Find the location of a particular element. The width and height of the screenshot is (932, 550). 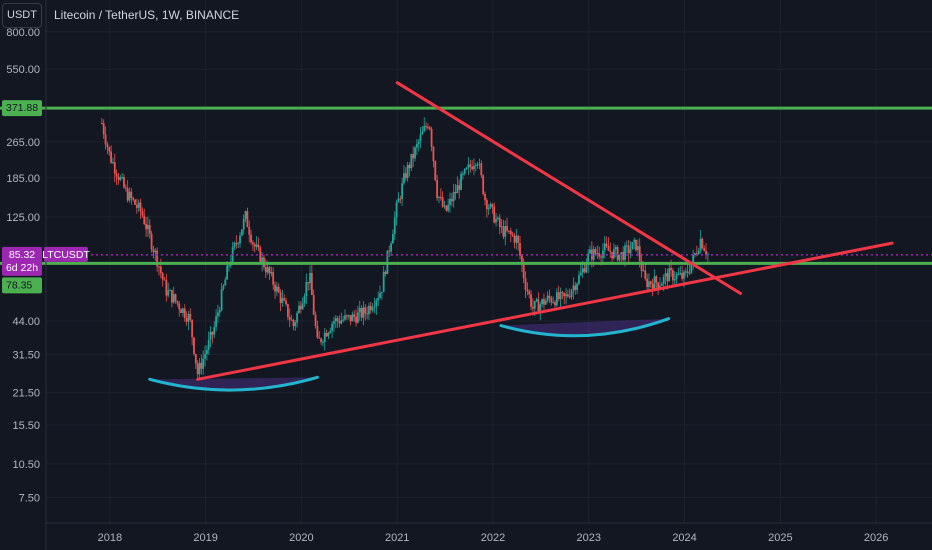

time-axis: 2018 2019 2020 2021 2022 2023 2024 2025 2026 is located at coordinates (489, 533).